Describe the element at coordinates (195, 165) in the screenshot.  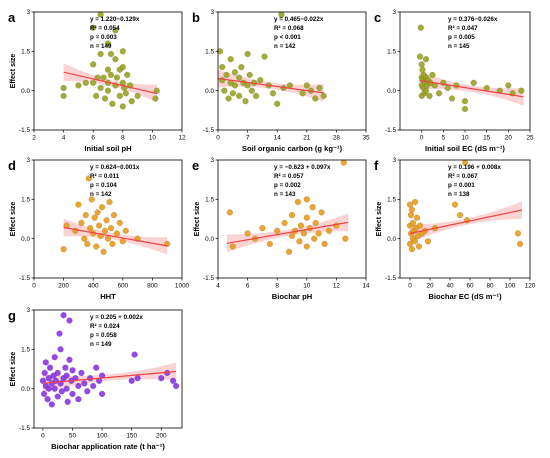
I see `panel-letter: e` at that location.